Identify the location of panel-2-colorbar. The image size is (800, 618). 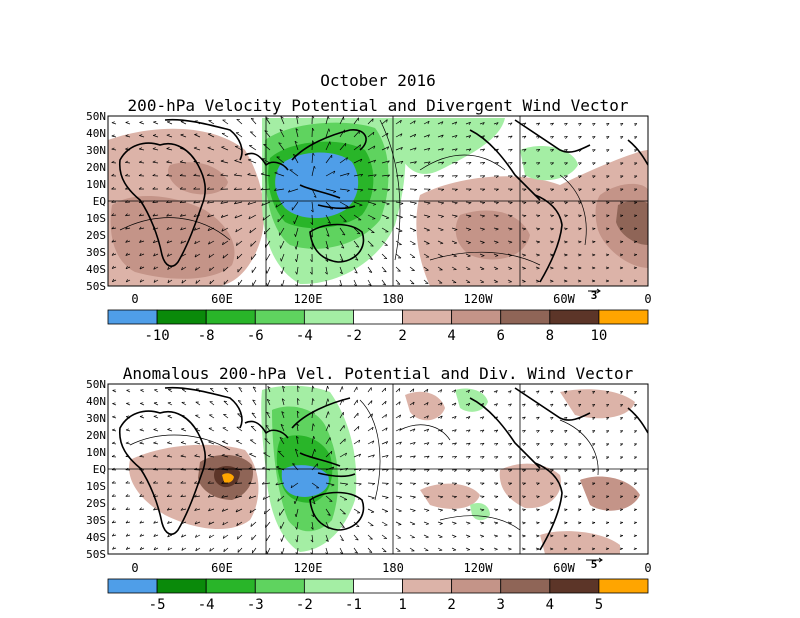
(378, 586).